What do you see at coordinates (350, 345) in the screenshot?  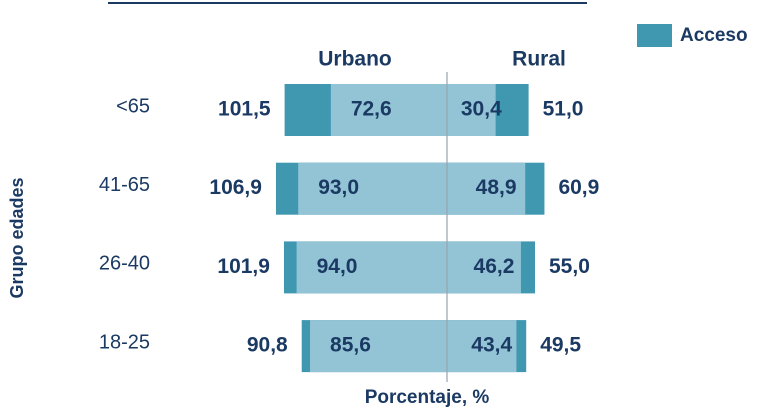 I see `inner-label: 85,6` at bounding box center [350, 345].